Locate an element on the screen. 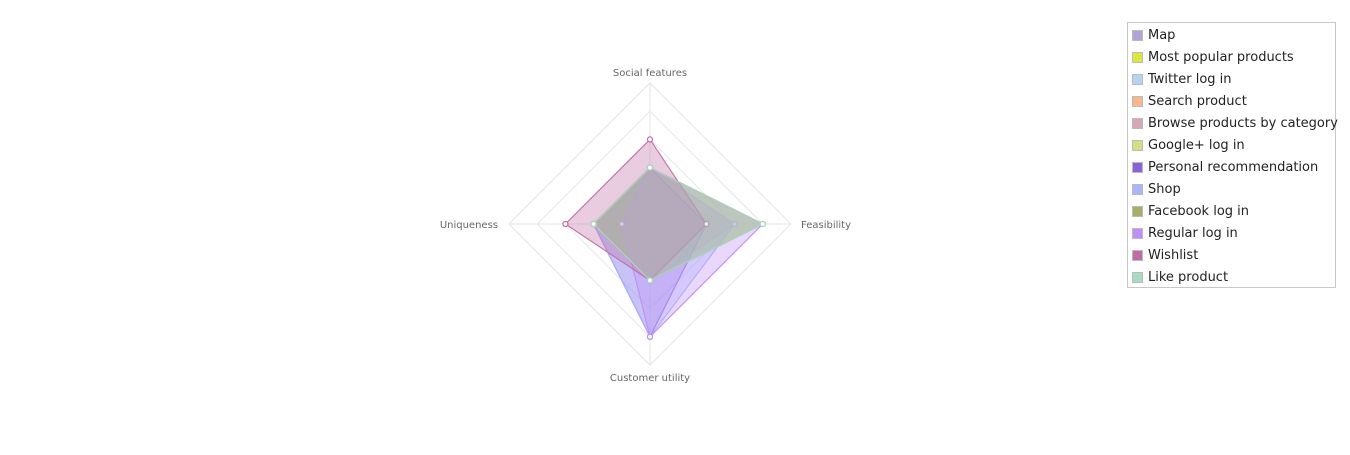 Image resolution: width=1350 pixels, height=455 pixels. legend-label: Like product is located at coordinates (1188, 277).